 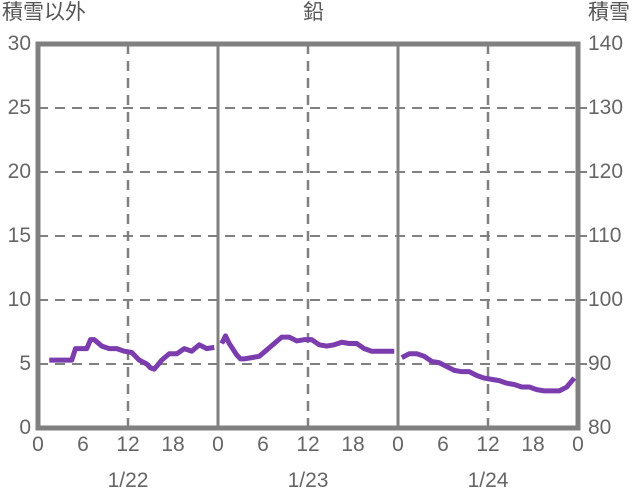 I want to click on right-axis-title: 積雪, so click(x=609, y=12).